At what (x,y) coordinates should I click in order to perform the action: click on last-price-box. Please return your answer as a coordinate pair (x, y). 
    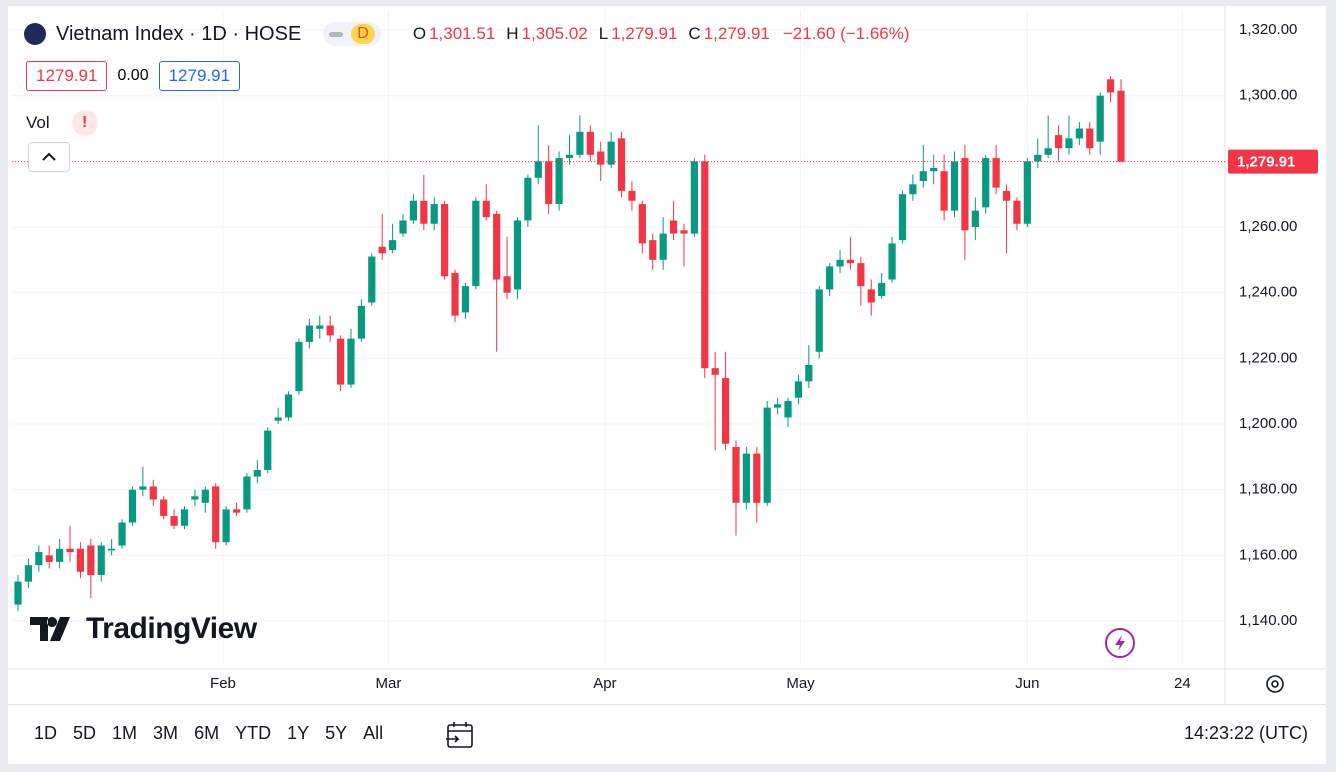
    Looking at the image, I should click on (1273, 161).